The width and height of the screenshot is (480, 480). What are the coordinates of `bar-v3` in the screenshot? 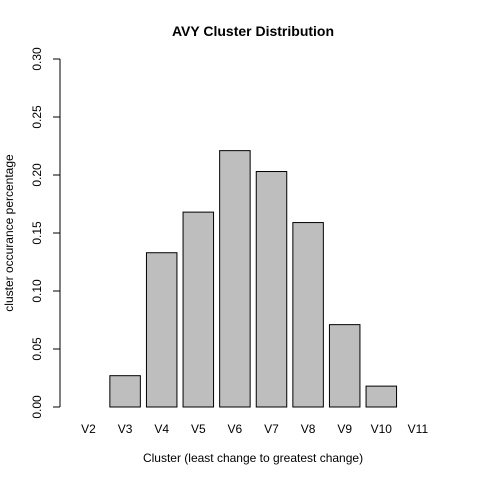 It's located at (125, 391).